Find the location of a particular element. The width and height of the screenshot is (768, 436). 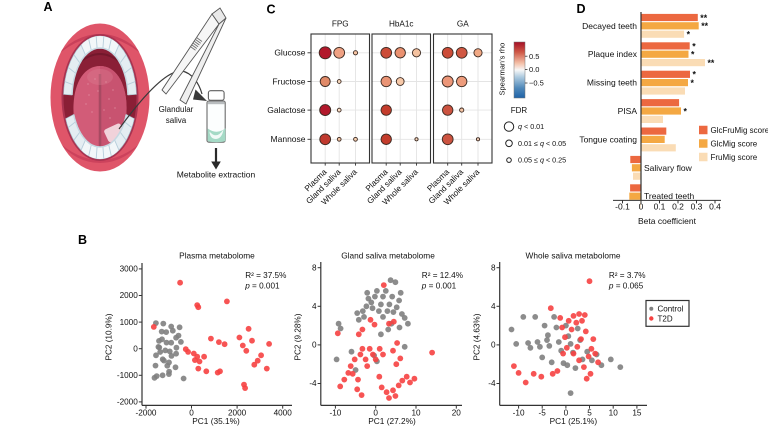

svg-text: 0.3 is located at coordinates (697, 207).